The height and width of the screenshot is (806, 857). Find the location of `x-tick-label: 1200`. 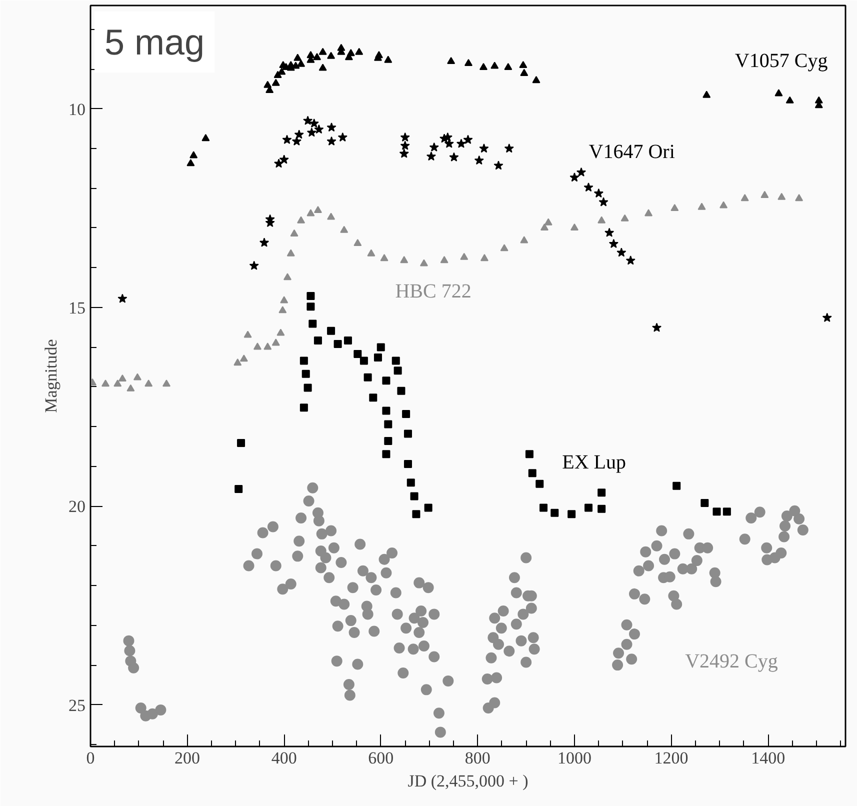

x-tick-label: 1200 is located at coordinates (671, 758).